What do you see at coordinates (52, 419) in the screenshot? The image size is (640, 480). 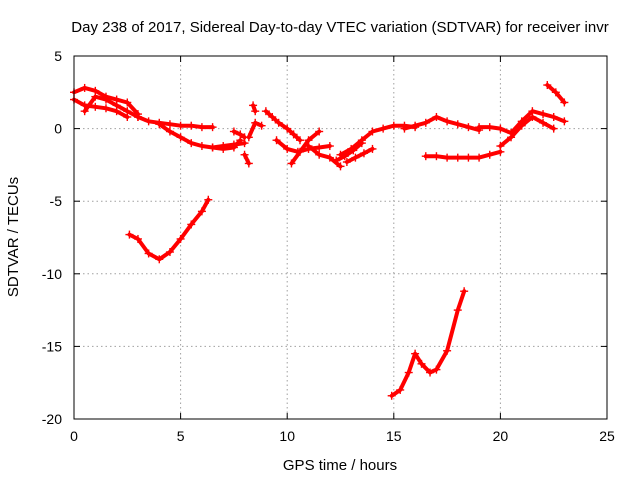 I see `y-tick-label: -20` at bounding box center [52, 419].